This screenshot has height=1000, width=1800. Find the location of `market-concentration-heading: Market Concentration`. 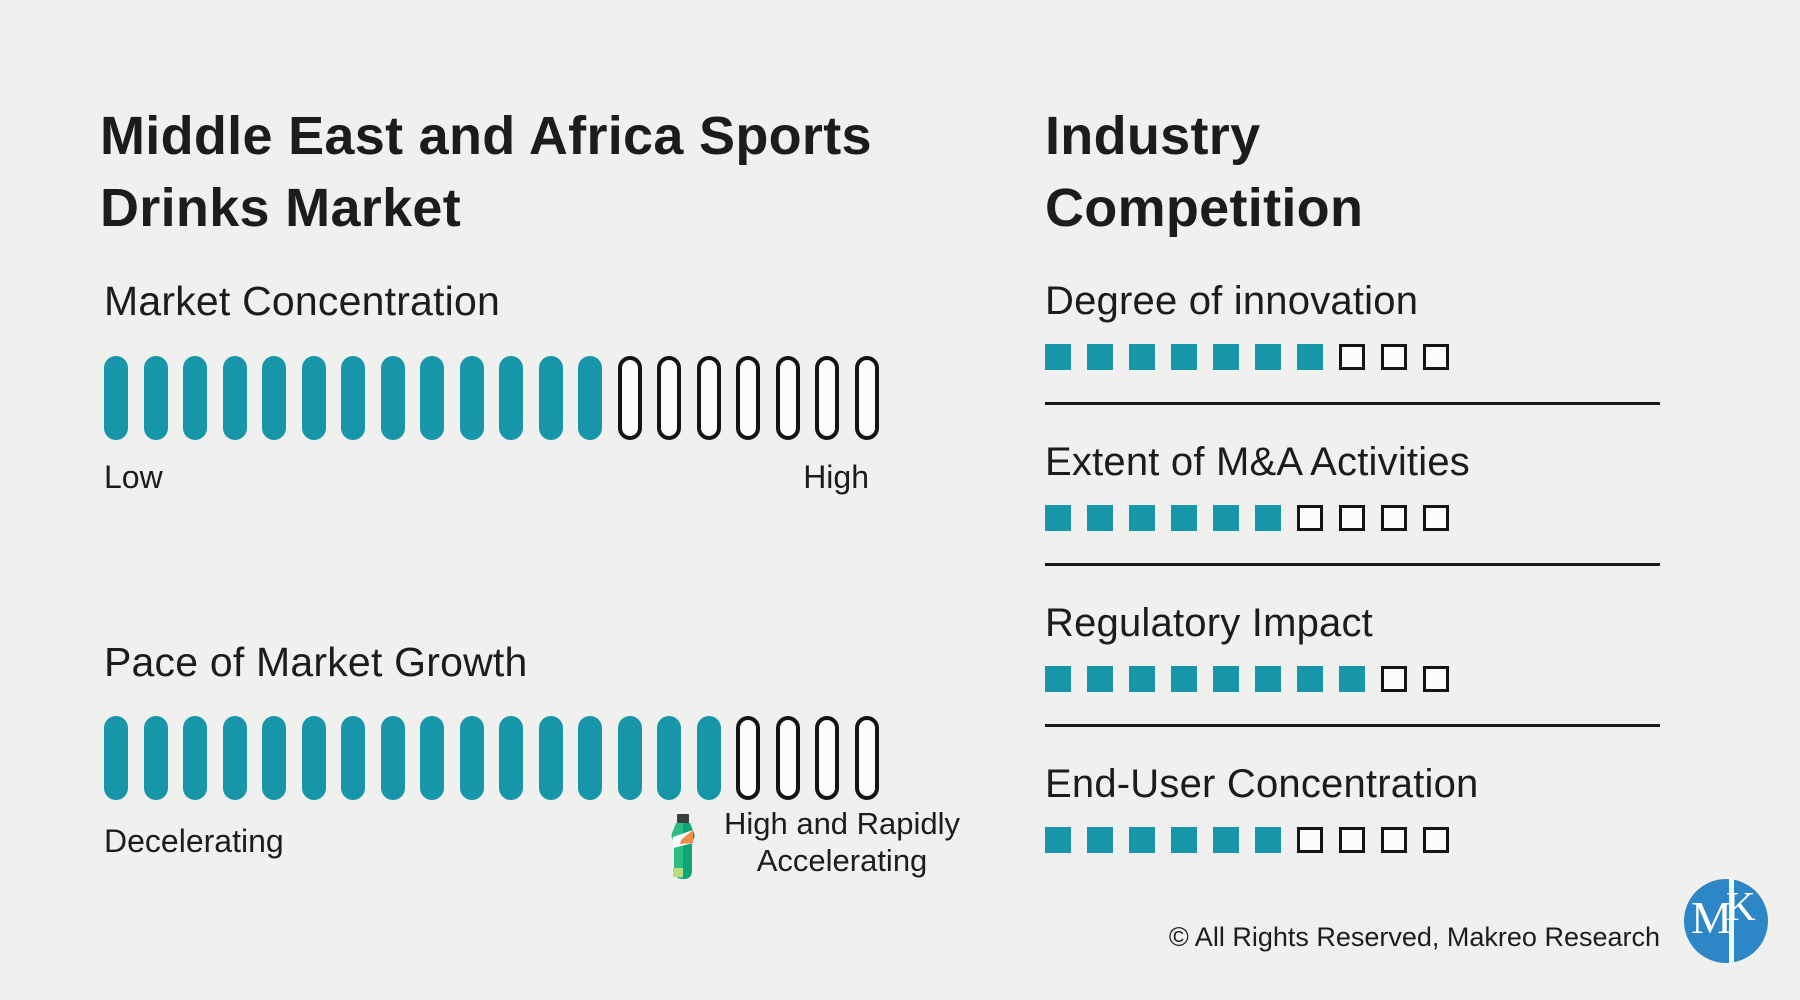

market-concentration-heading: Market Concentration is located at coordinates (302, 301).